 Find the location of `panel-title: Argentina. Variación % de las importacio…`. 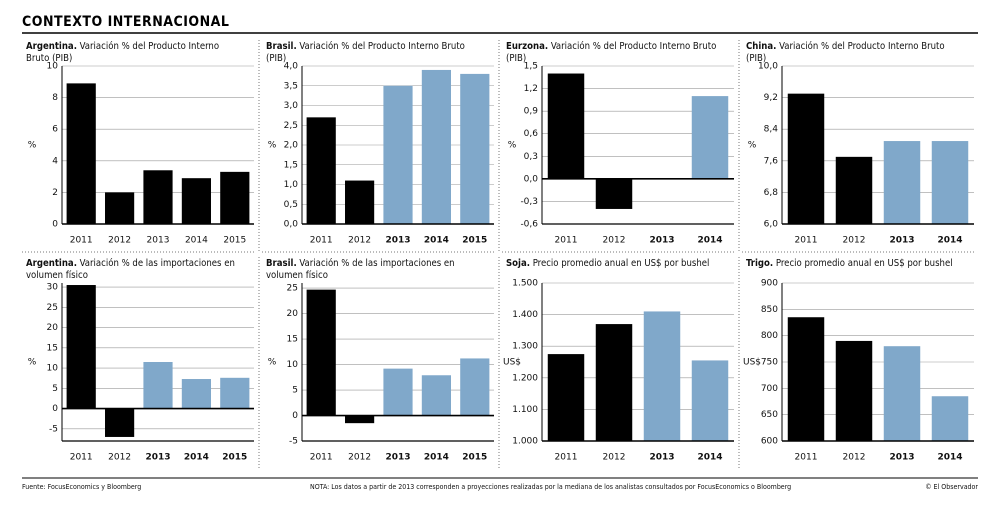

panel-title: Argentina. Variación % de las importacio… is located at coordinates (135, 270).